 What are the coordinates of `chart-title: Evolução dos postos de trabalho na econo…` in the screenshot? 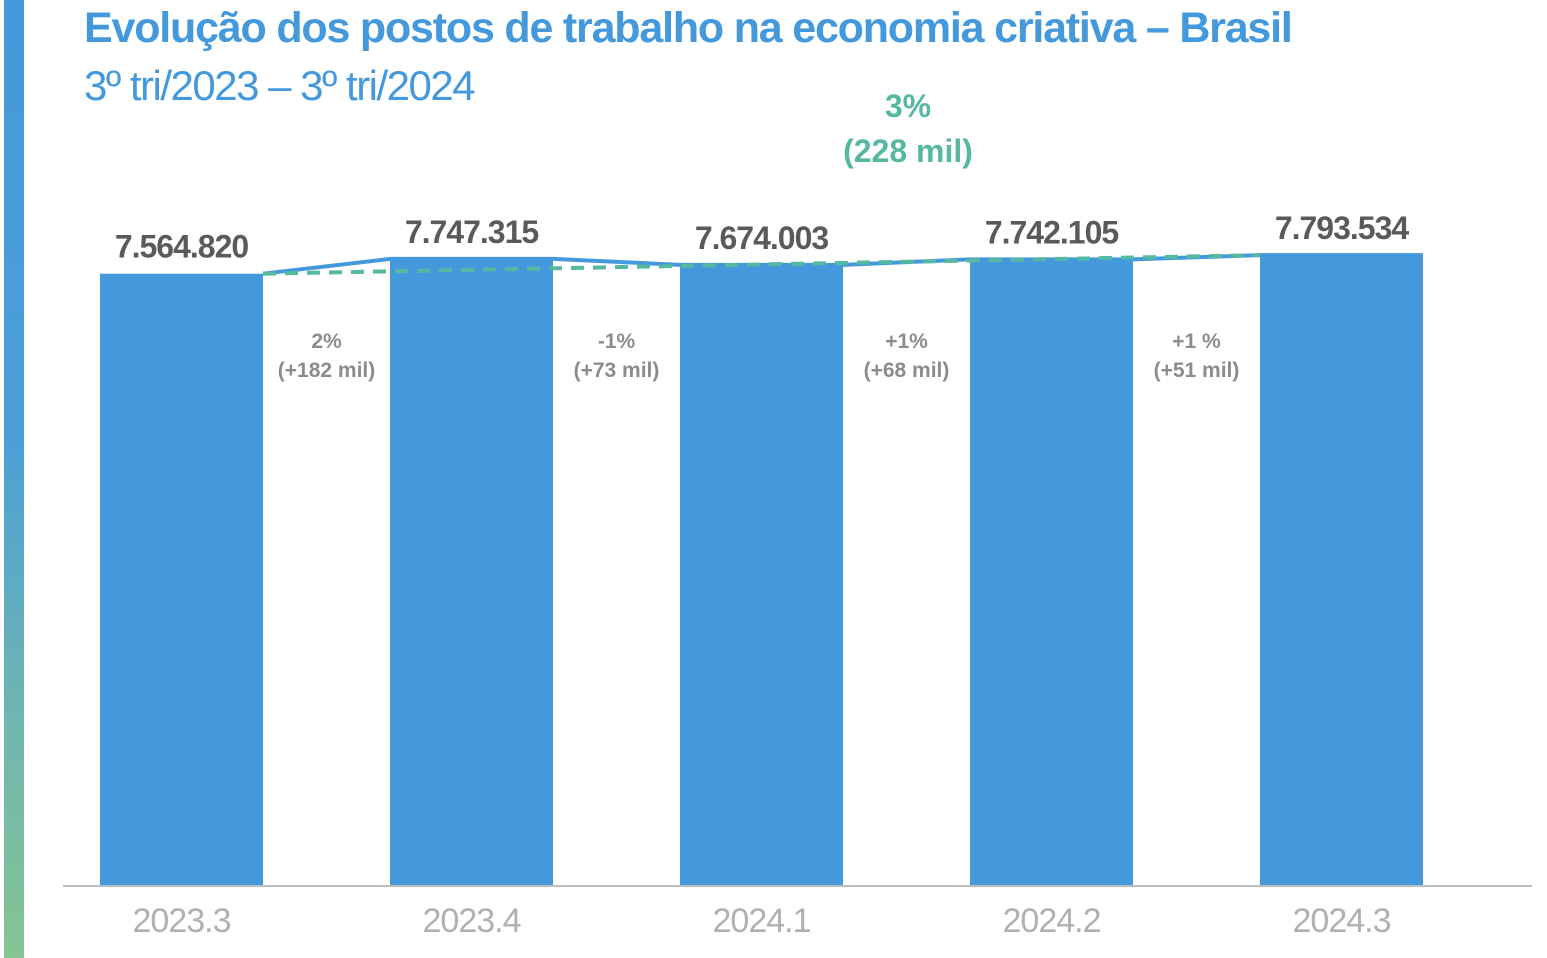 It's located at (688, 28).